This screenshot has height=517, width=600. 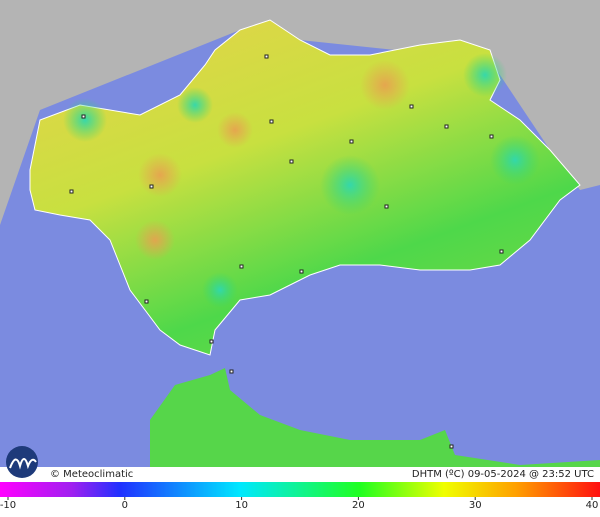 What do you see at coordinates (358, 505) in the screenshot?
I see `tick-label: 20` at bounding box center [358, 505].